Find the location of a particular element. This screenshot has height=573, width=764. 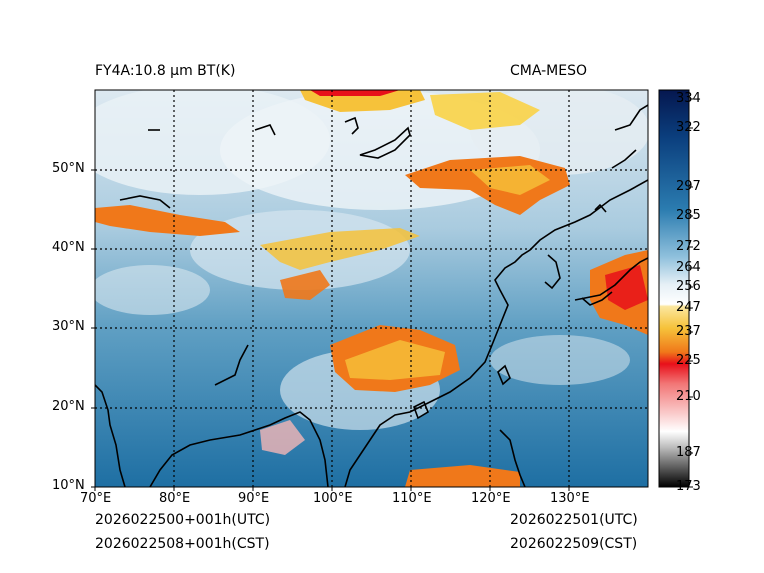

colorbar-tick-label: 173 is located at coordinates (688, 486).